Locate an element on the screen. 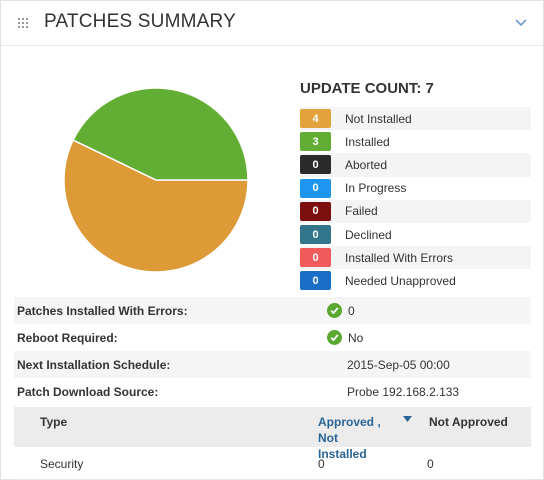  legend-item-needed-unapproved: 0 Needed Unapproved is located at coordinates (415, 280).